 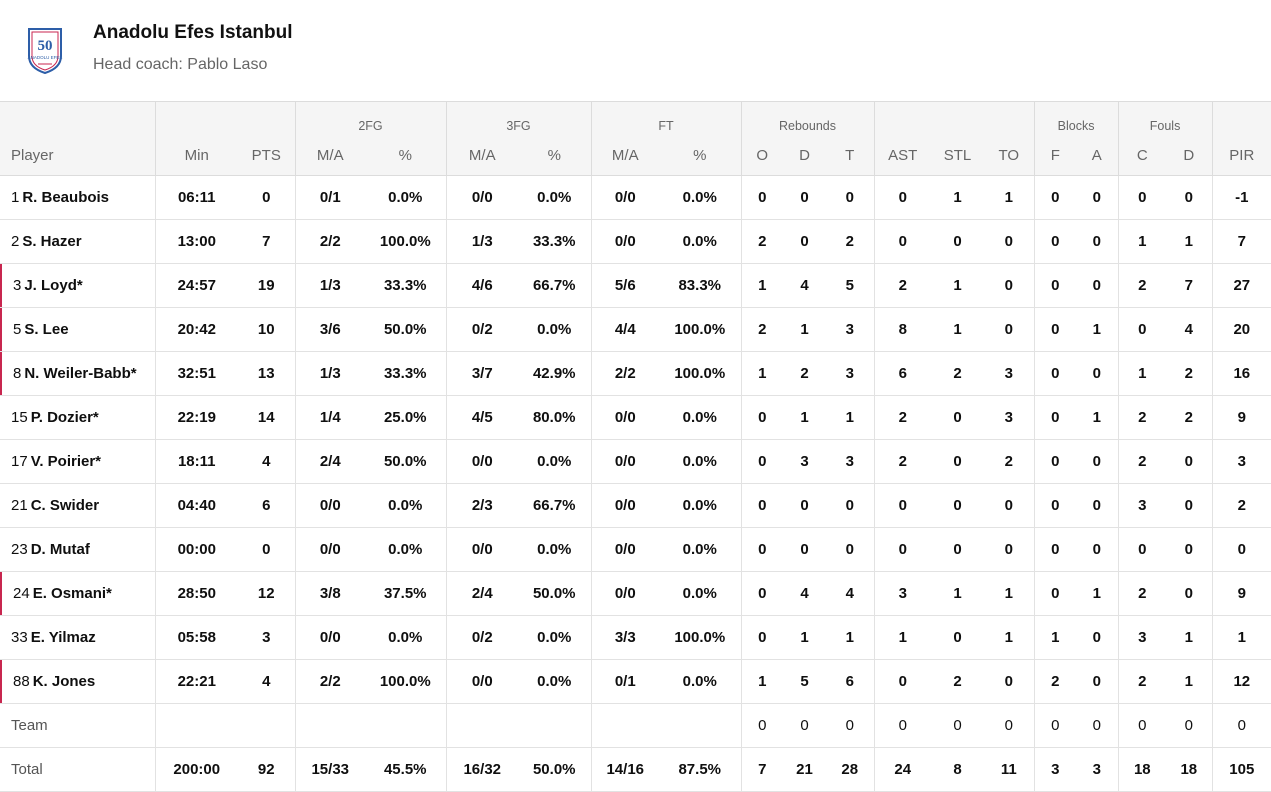 What do you see at coordinates (804, 241) in the screenshot?
I see `cell-reb-d: 0` at bounding box center [804, 241].